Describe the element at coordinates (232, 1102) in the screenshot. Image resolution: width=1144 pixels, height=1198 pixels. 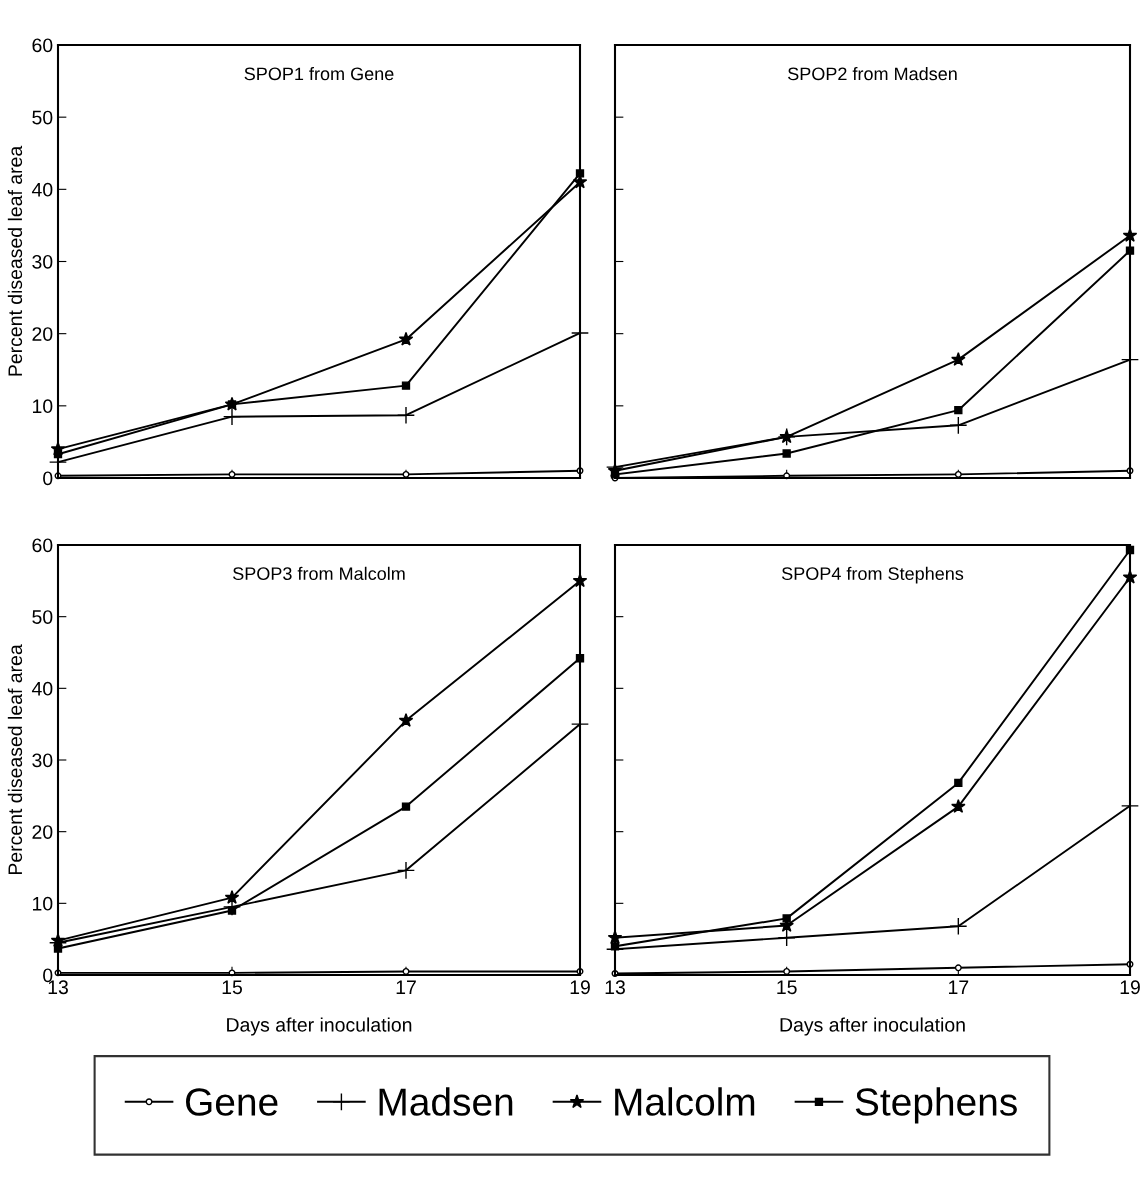
I see `legend-label: Gene` at that location.